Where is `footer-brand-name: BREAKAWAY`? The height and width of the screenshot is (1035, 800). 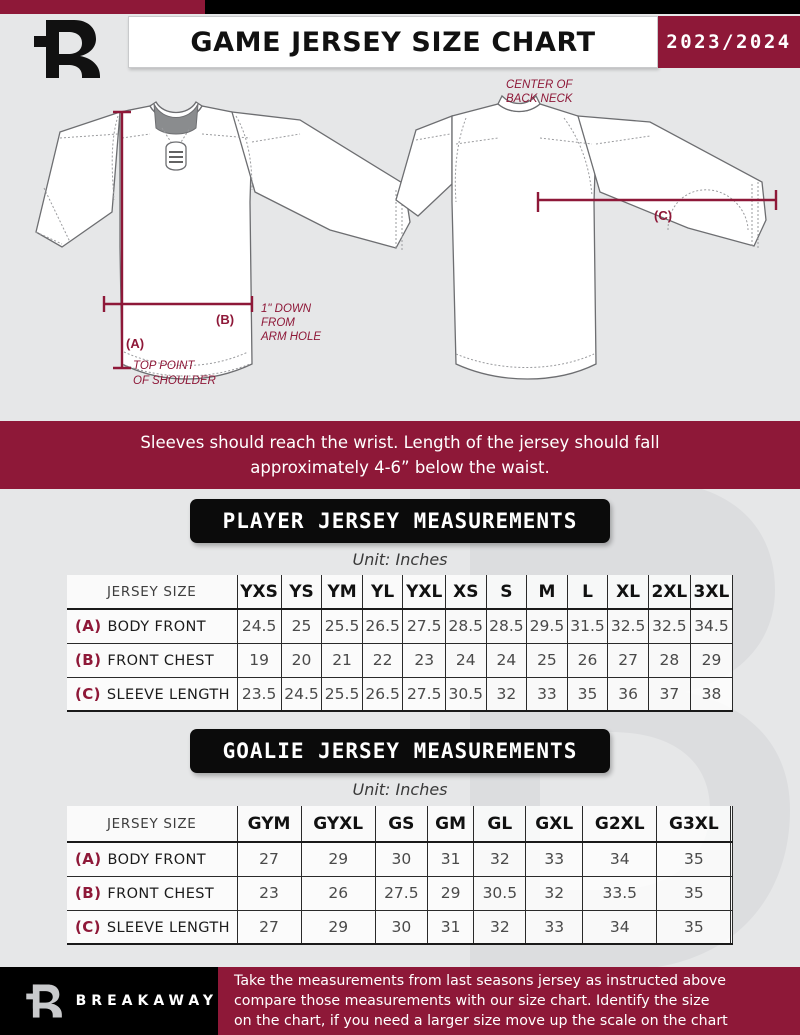 footer-brand-name: BREAKAWAY is located at coordinates (146, 1001).